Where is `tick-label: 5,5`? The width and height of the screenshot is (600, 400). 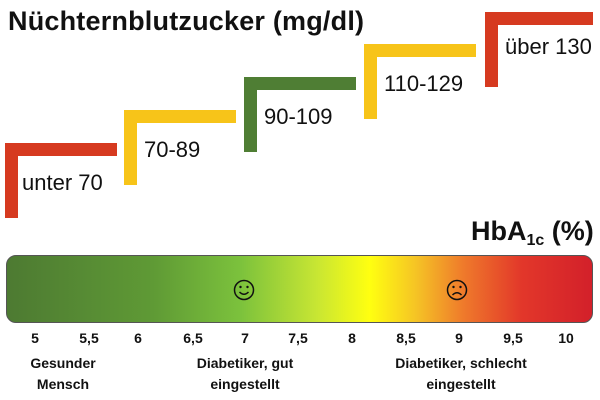 tick-label: 5,5 is located at coordinates (89, 338).